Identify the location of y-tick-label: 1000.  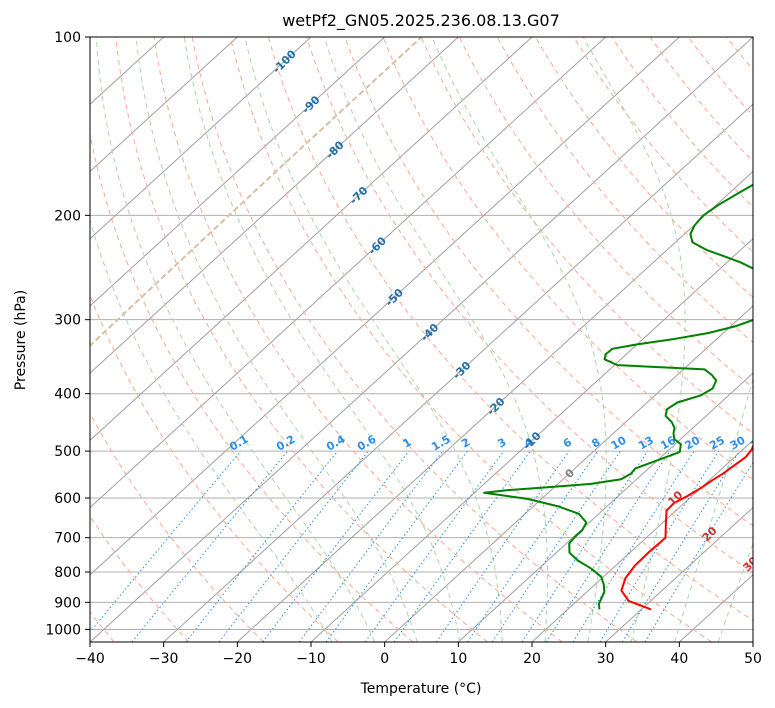
(63, 630).